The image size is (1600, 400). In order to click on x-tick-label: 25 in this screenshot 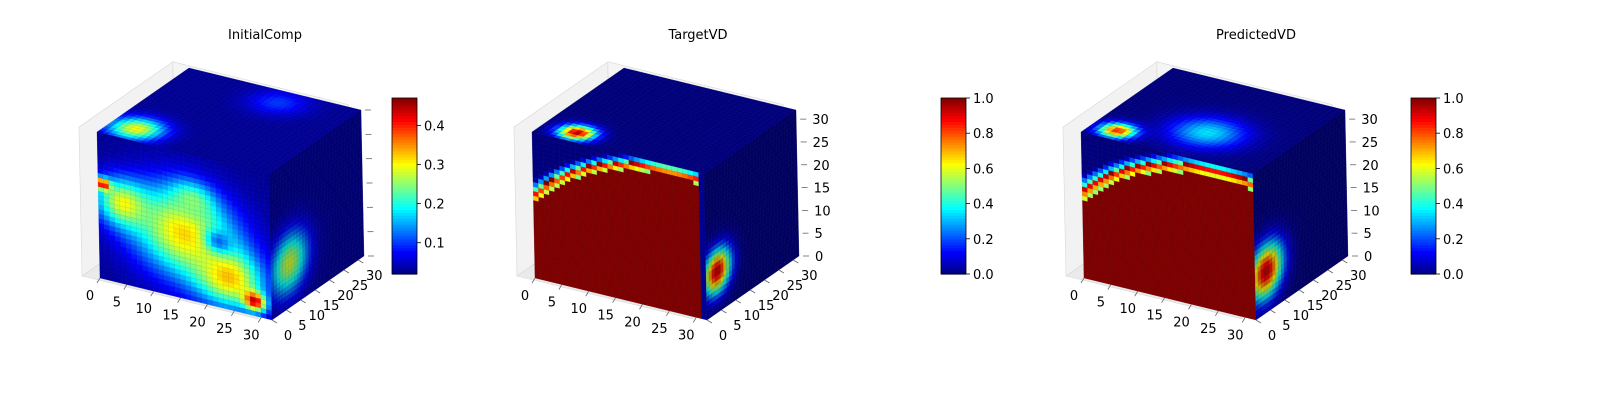, I will do `click(224, 329)`.